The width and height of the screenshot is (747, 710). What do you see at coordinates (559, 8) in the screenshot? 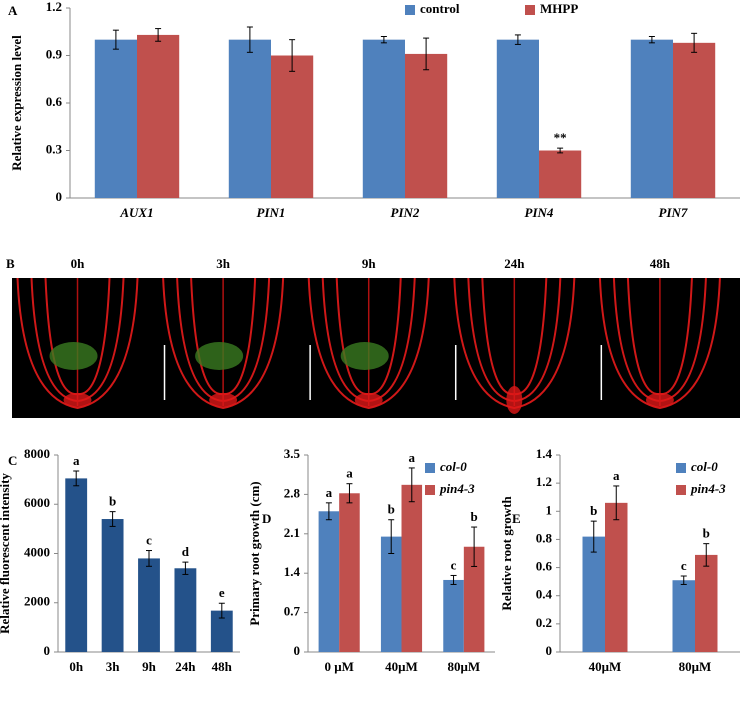
I see `legend-label: MHPP` at bounding box center [559, 8].